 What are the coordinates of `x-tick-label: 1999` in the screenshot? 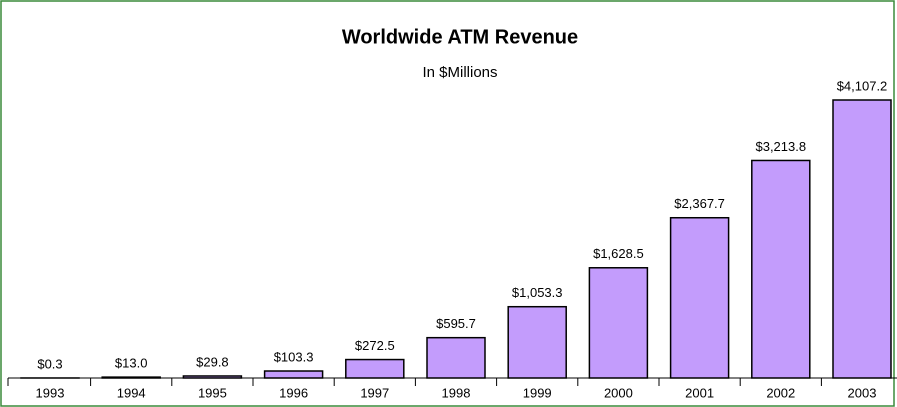 It's located at (537, 392).